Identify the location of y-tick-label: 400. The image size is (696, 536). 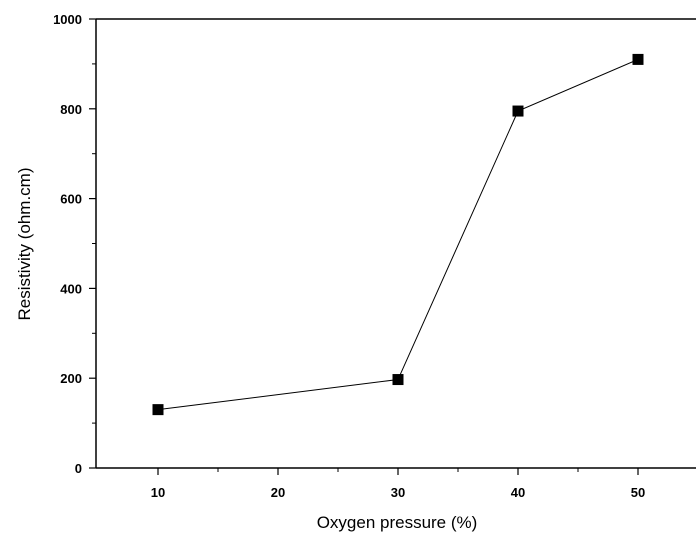
(71, 288).